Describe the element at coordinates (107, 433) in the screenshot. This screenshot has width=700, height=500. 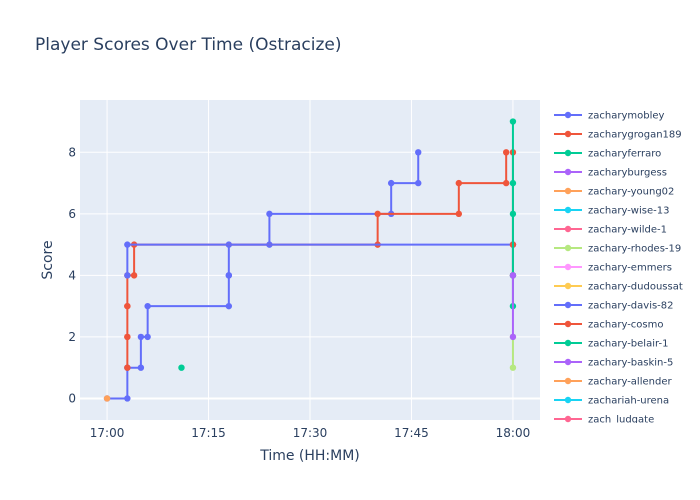
I see `x-tick-label: 17:00` at that location.